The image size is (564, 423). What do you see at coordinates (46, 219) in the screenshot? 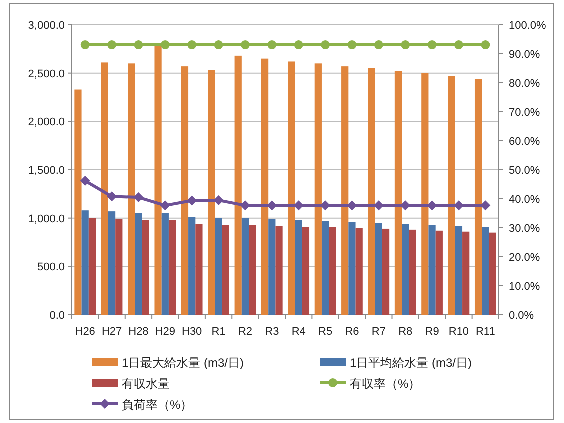
I see `y-tick-label: 1,000.0` at bounding box center [46, 219].